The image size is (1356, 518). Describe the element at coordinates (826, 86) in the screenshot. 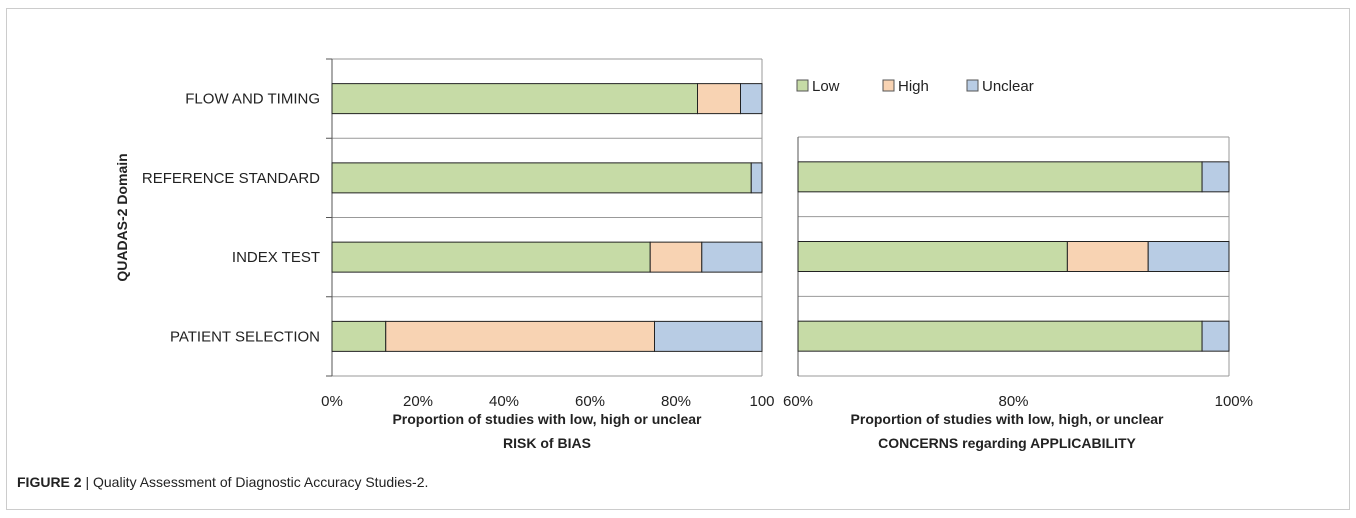

I see `legend-label: Low` at that location.